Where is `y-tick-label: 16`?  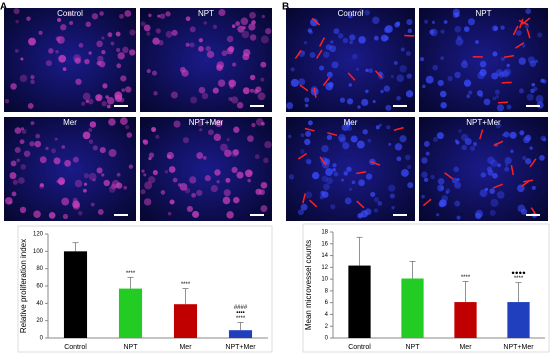 y-tick-label: 16 is located at coordinates (324, 244).